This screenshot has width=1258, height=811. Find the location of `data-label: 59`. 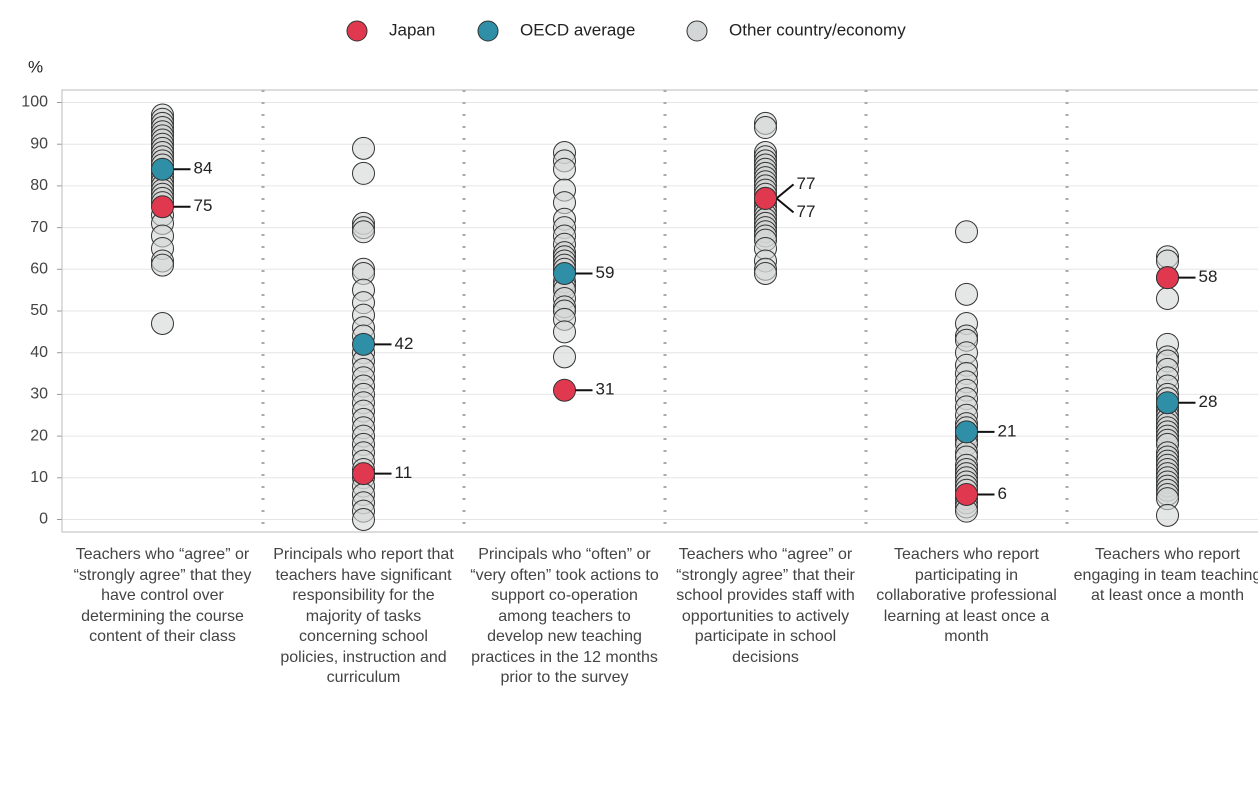

data-label: 59 is located at coordinates (605, 272).